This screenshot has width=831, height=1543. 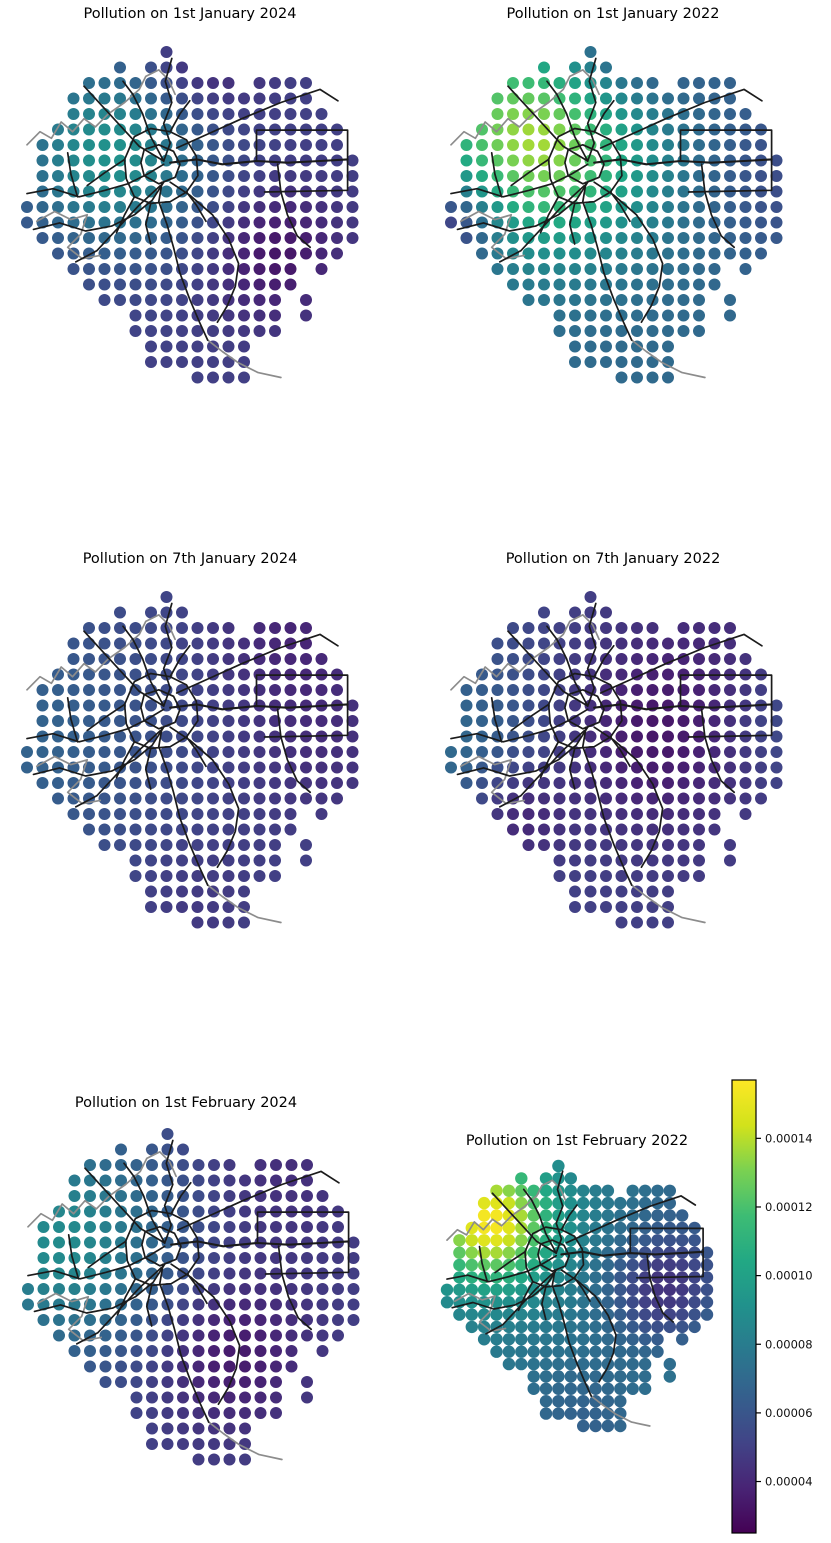 I want to click on subplot-title-2024-01-07: Pollution on 7th January 2024, so click(x=190, y=559).